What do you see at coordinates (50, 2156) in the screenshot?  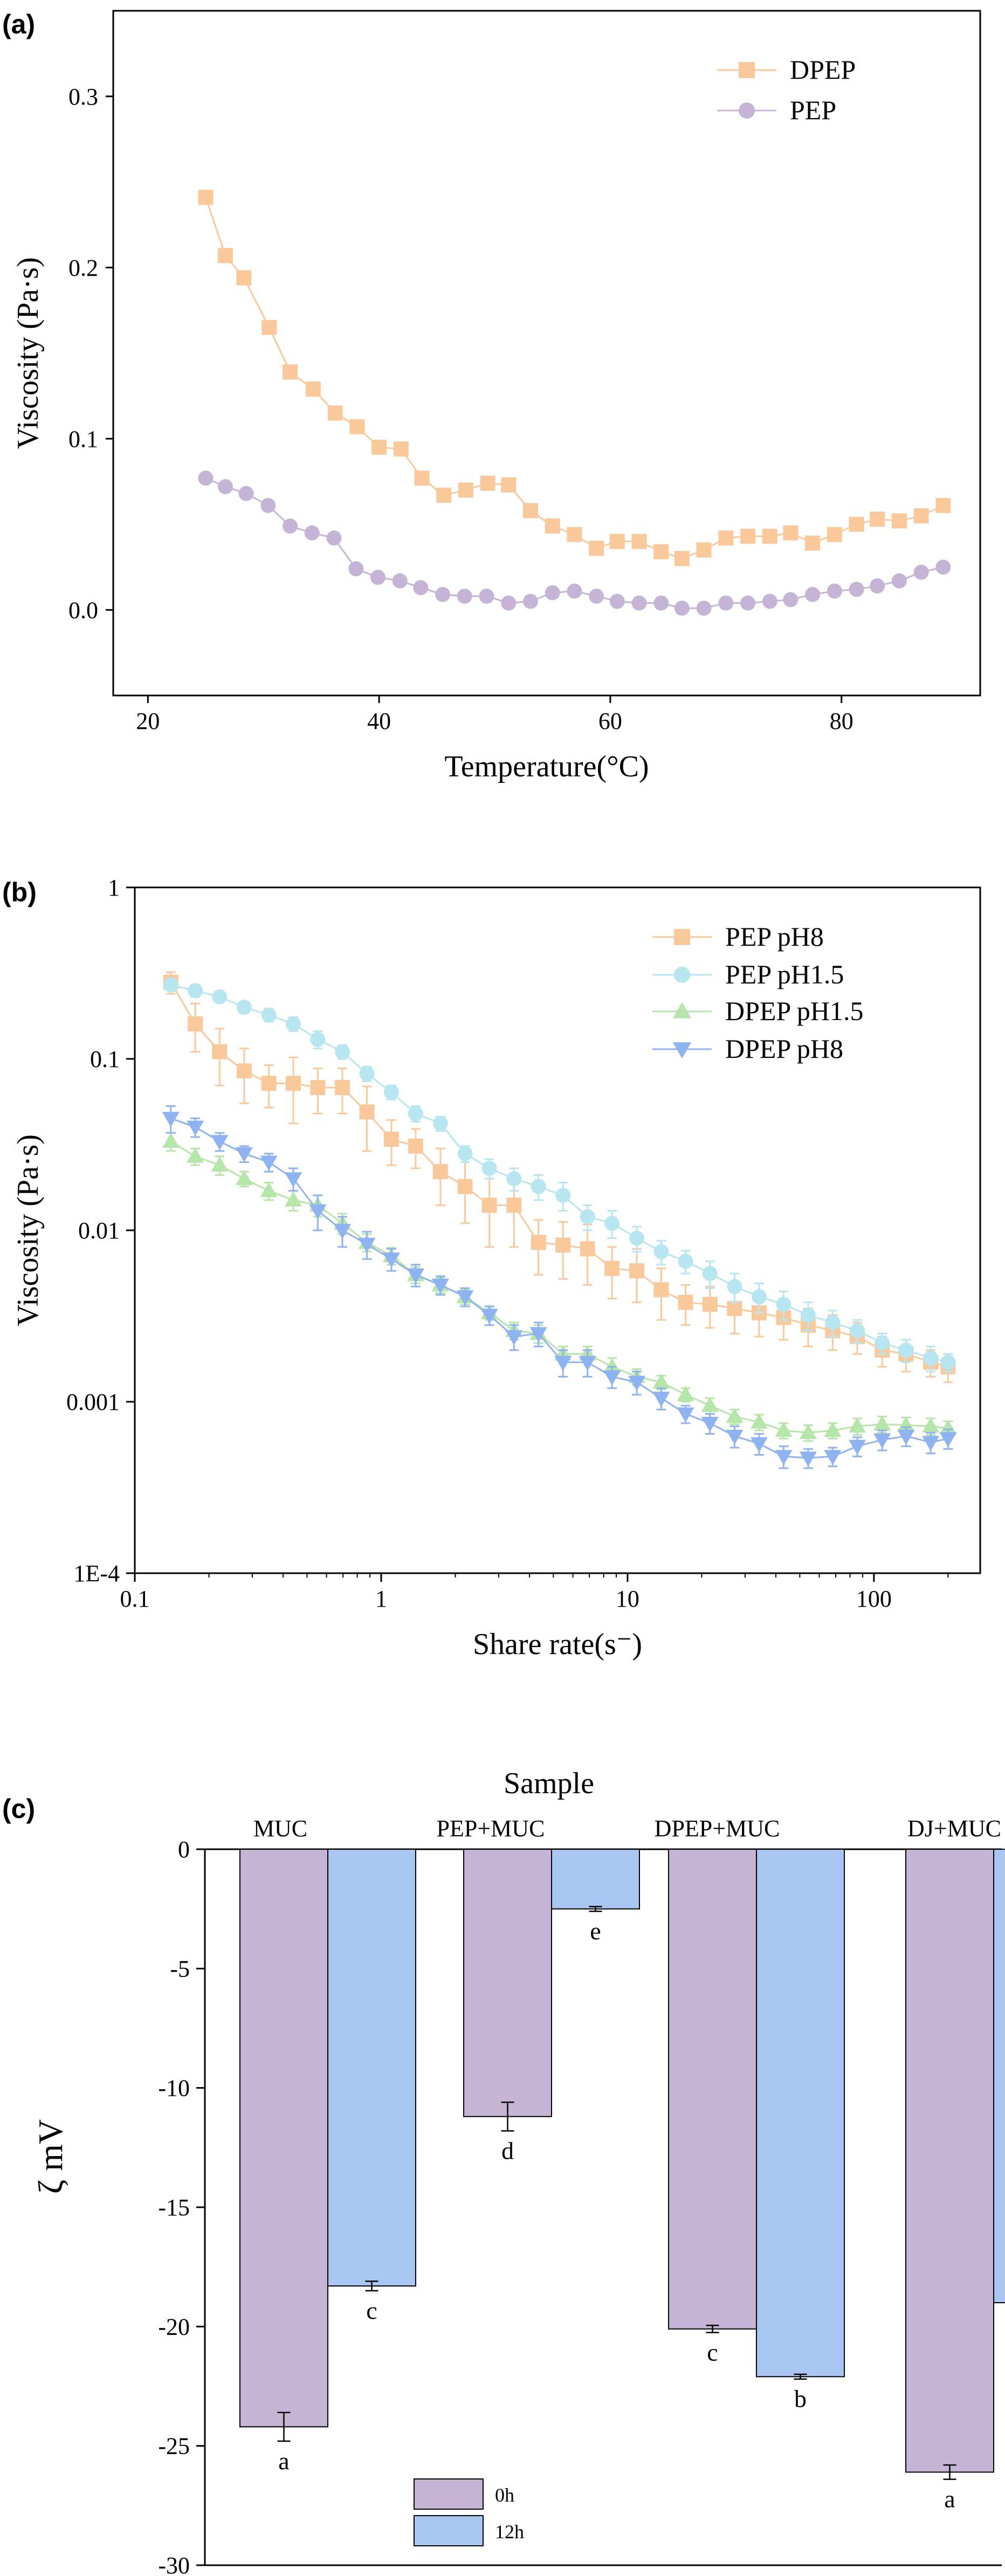 I see `y-axis-label: ζ mV` at bounding box center [50, 2156].